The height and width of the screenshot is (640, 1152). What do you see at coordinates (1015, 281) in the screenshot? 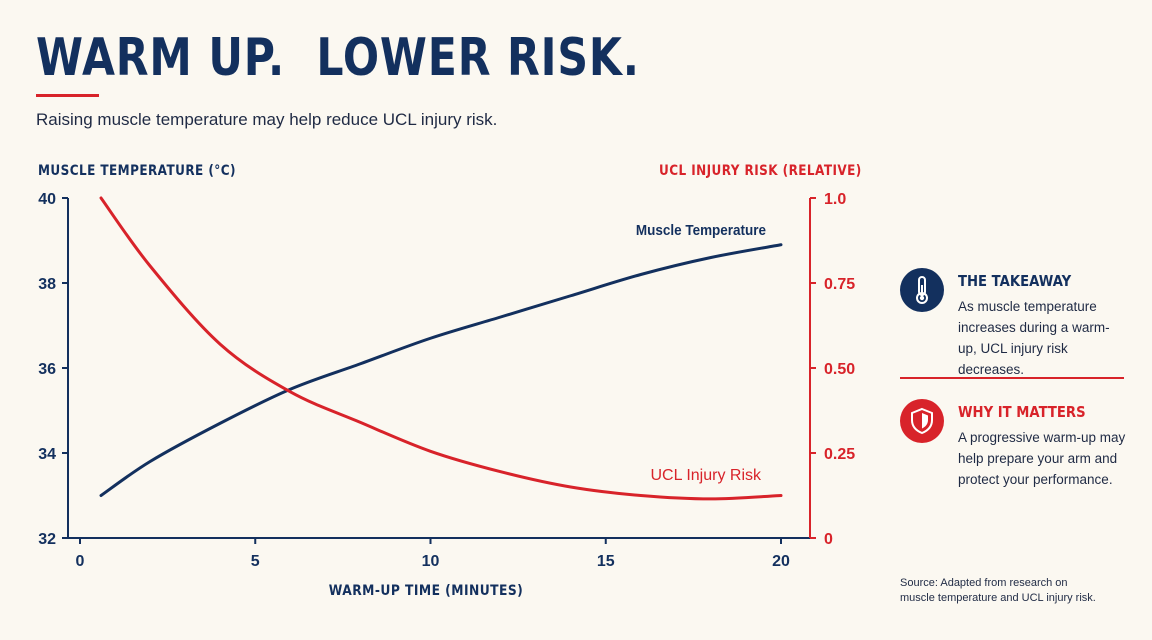
I see `takeaway-title: THE TAKEAWAY` at bounding box center [1015, 281].